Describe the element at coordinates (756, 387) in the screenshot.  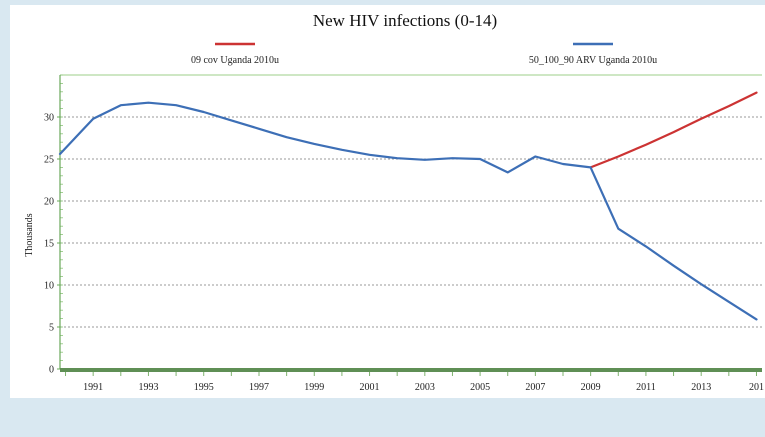
I see `x-tick-label: 201` at that location.